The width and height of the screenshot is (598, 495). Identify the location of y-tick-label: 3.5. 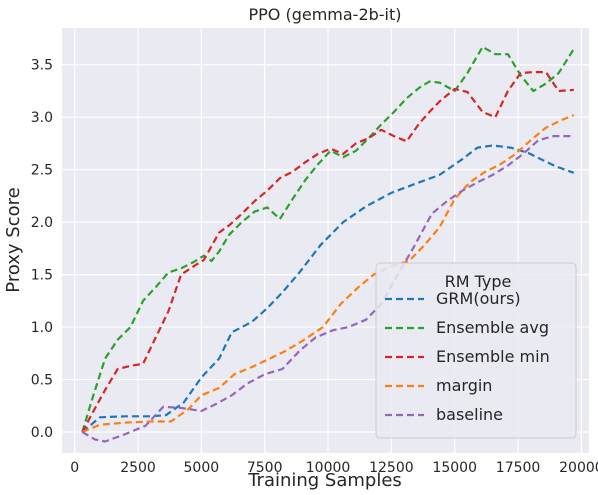
(42, 66).